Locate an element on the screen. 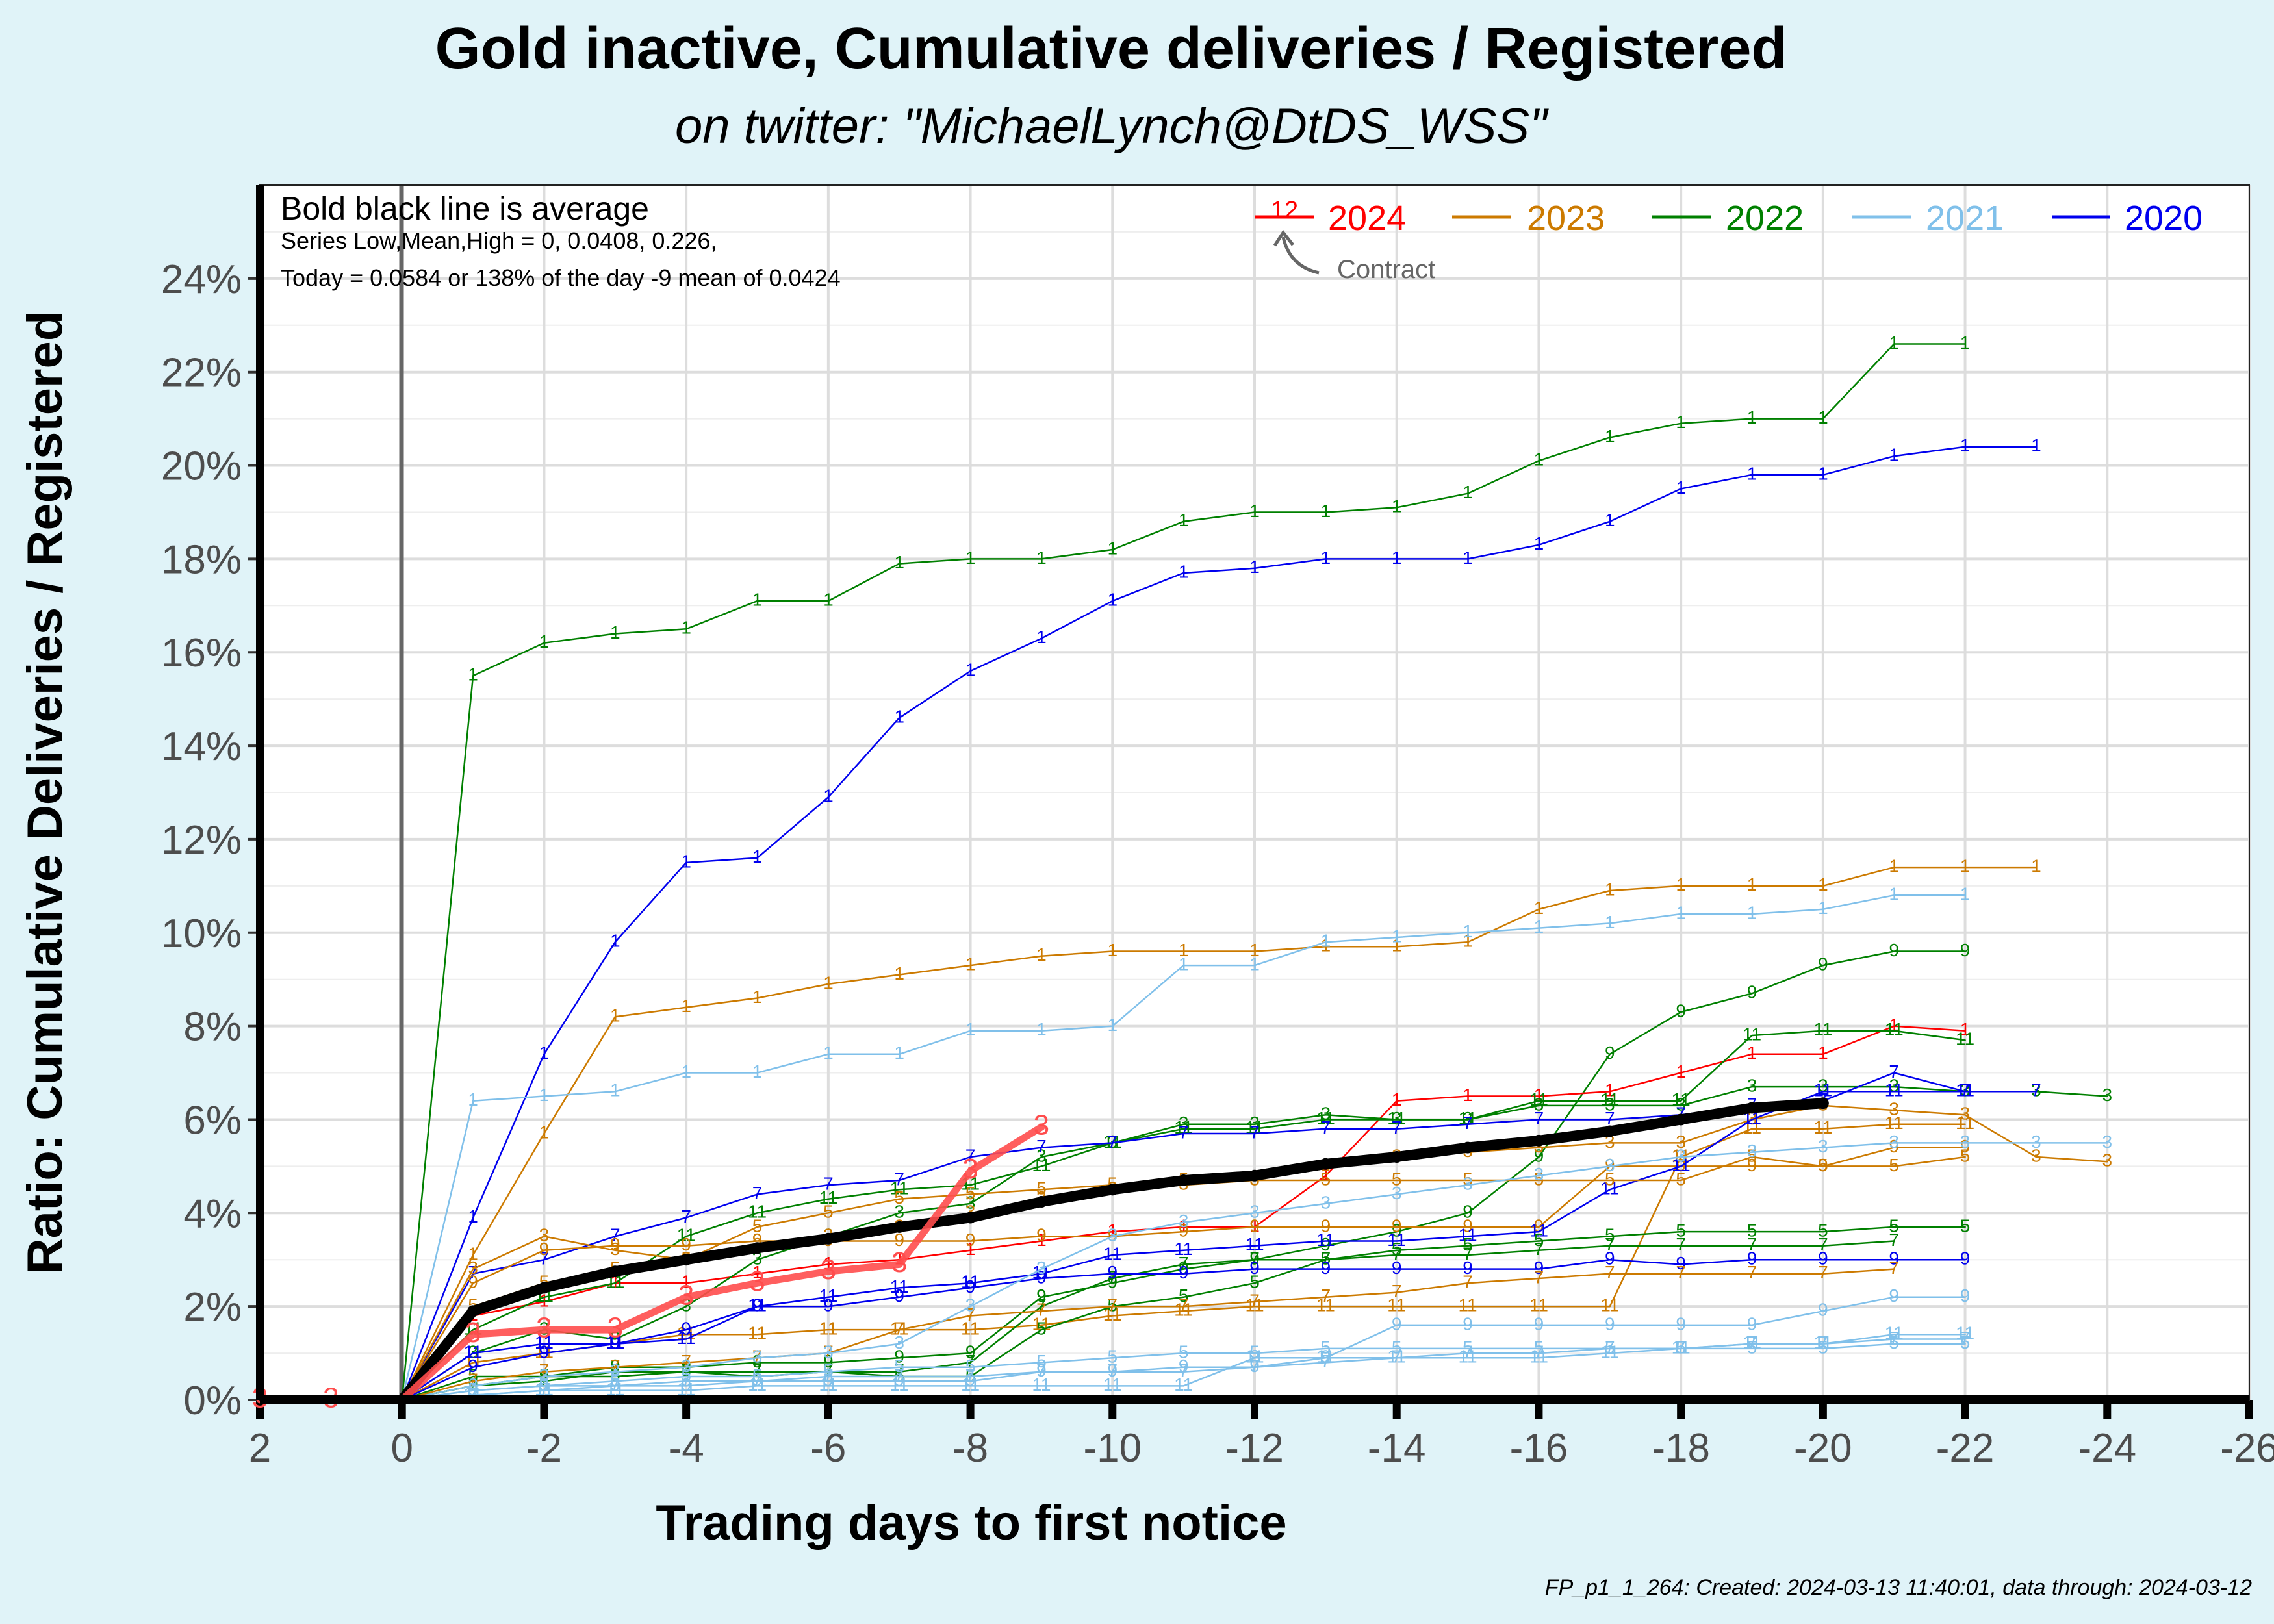 The image size is (2274, 1624). series-2021-9: 9 9 9 9 9 9 9 9 9 9 9 9 99 9 9 9 9 999 9 is located at coordinates (1185, 1343).